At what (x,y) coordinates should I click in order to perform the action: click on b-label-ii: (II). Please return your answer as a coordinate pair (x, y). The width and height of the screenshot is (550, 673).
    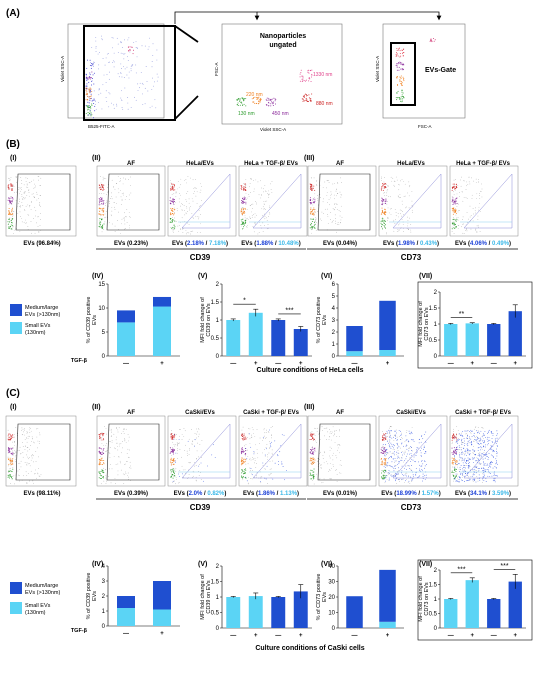
    Looking at the image, I should click on (96, 158).